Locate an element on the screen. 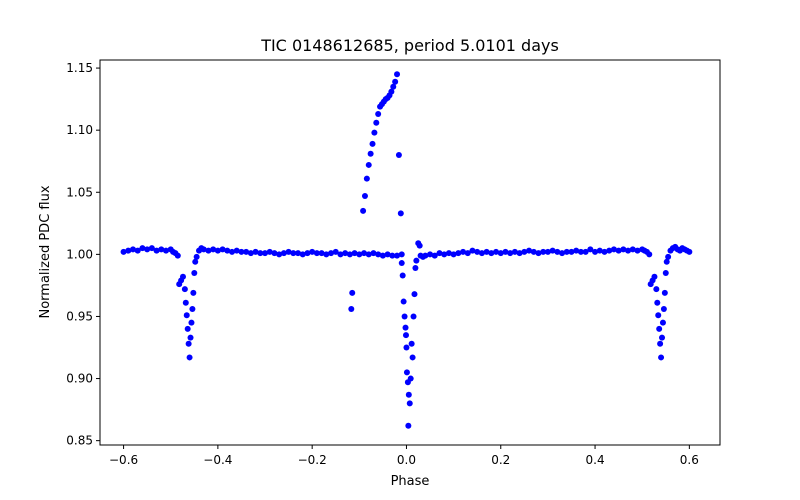  x-axis: −0.6 −0.4 −0.2 0.0 0.2 0.4 0.6 is located at coordinates (404, 456).